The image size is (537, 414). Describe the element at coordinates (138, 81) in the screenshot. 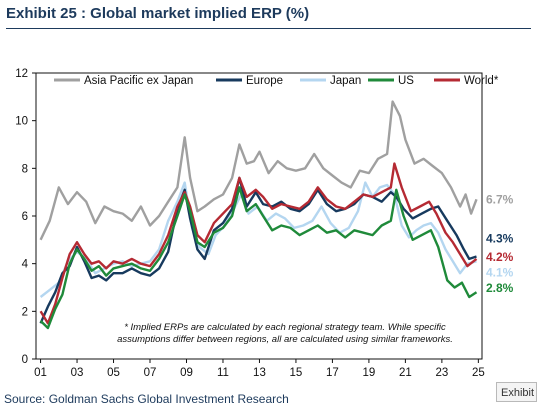

I see `legend-label-asia-pacific-ex-japan: Asia Pacific ex Japan` at that location.